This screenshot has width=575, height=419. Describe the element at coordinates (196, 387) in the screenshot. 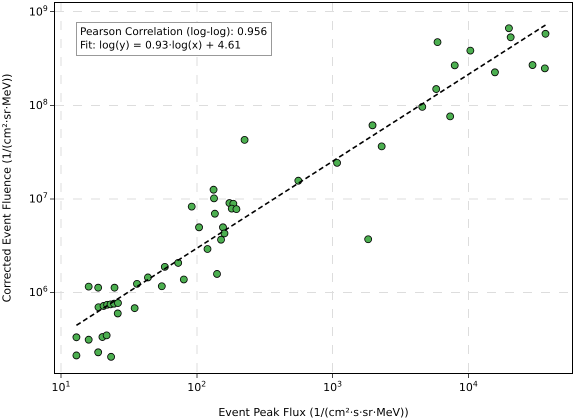

I see `x-tick-label: 10$^{2}$` at that location.